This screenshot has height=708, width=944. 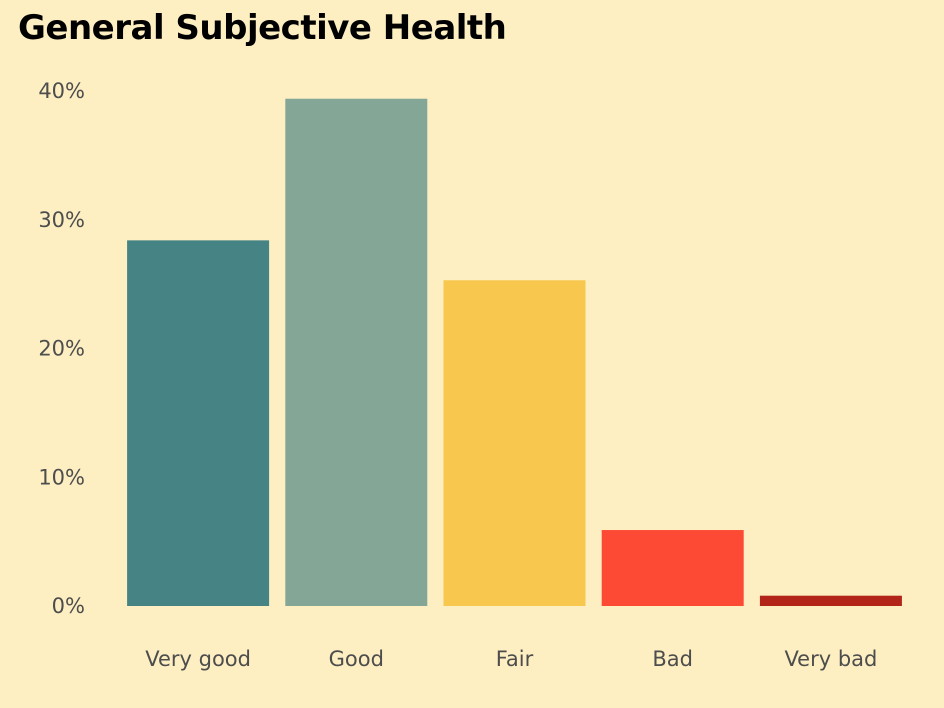 What do you see at coordinates (68, 606) in the screenshot?
I see `y-tick-label: 0%` at bounding box center [68, 606].